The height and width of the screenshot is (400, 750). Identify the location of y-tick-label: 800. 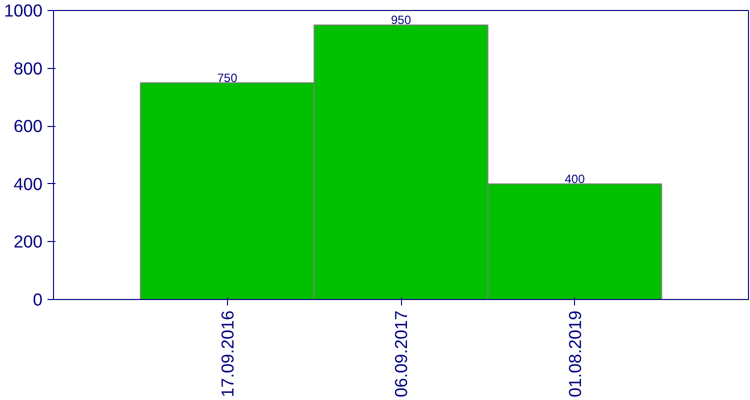
(28, 68).